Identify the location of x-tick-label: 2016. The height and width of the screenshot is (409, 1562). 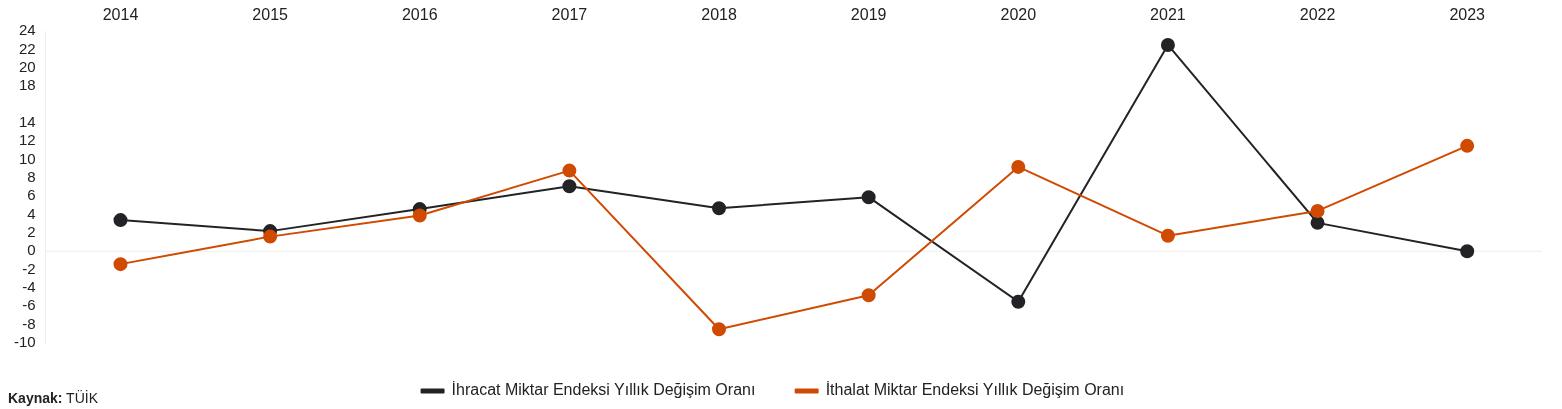
(419, 15).